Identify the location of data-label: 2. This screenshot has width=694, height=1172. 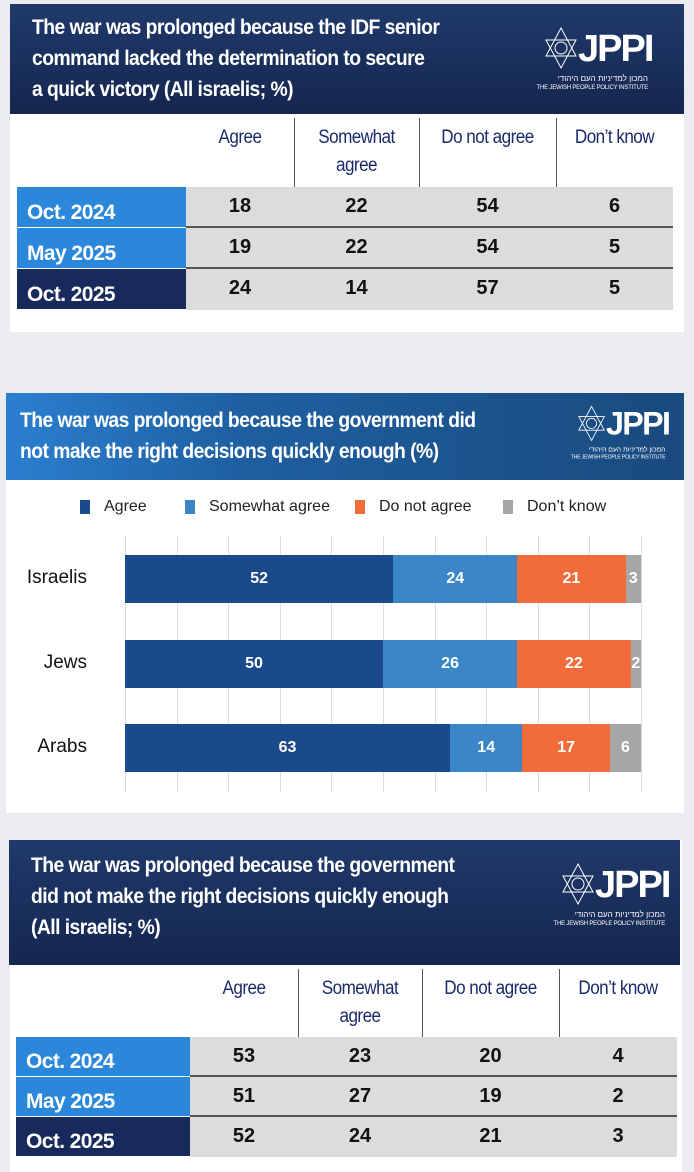
(636, 663).